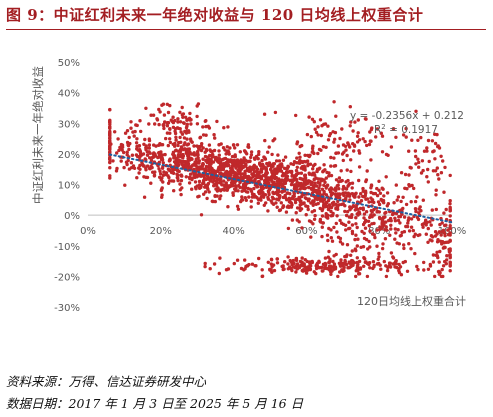  Describe the element at coordinates (67, 277) in the screenshot. I see `y-tick-label: -20%` at that location.